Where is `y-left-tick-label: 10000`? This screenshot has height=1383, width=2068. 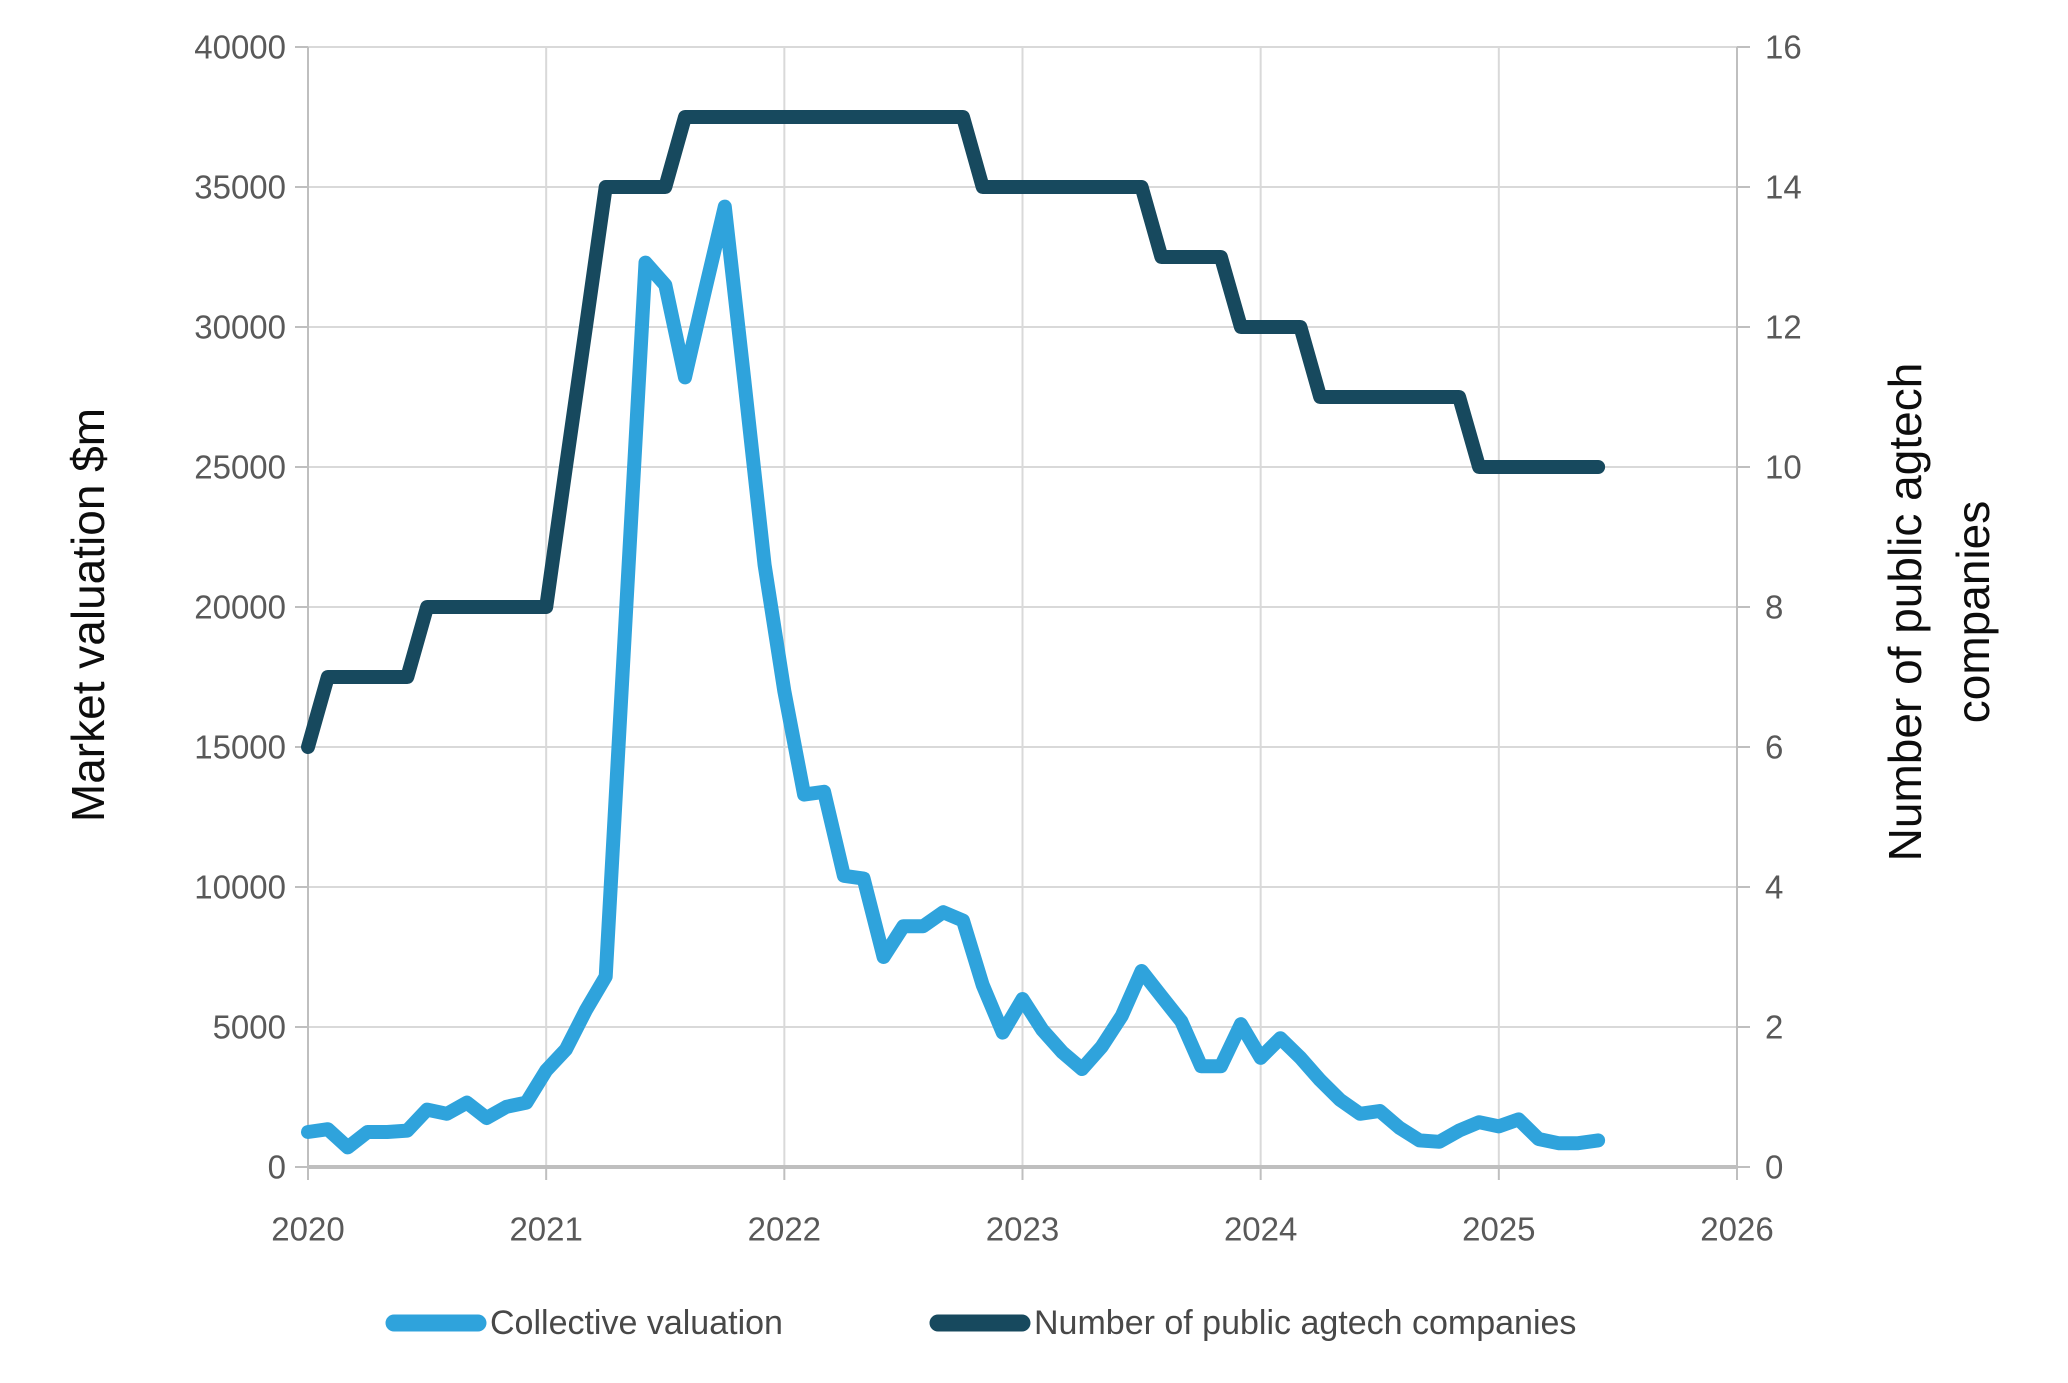 y-left-tick-label: 10000 is located at coordinates (240, 887).